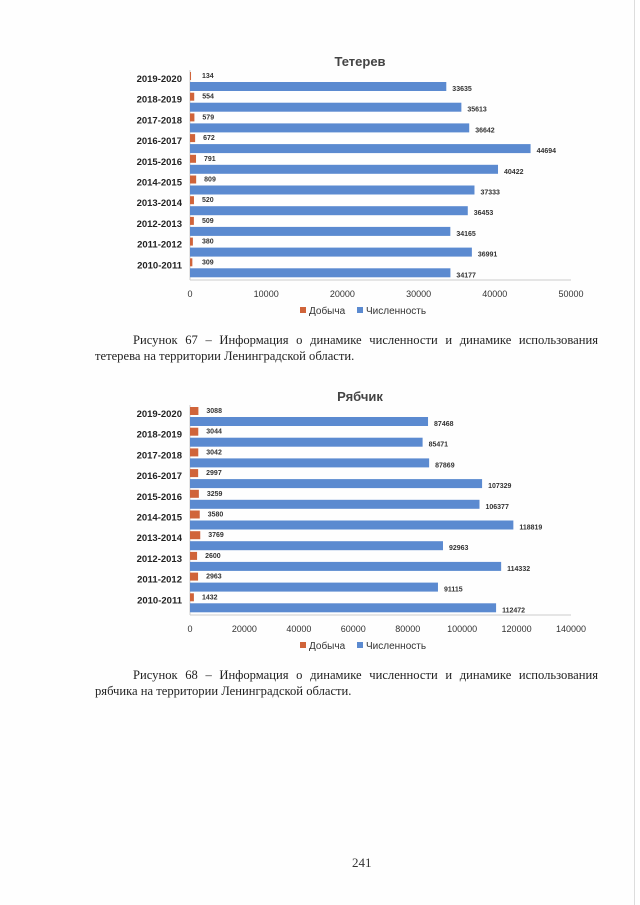 This screenshot has height=905, width=640. Describe the element at coordinates (444, 424) in the screenshot. I see `data-label-chislennost: 87468` at that location.